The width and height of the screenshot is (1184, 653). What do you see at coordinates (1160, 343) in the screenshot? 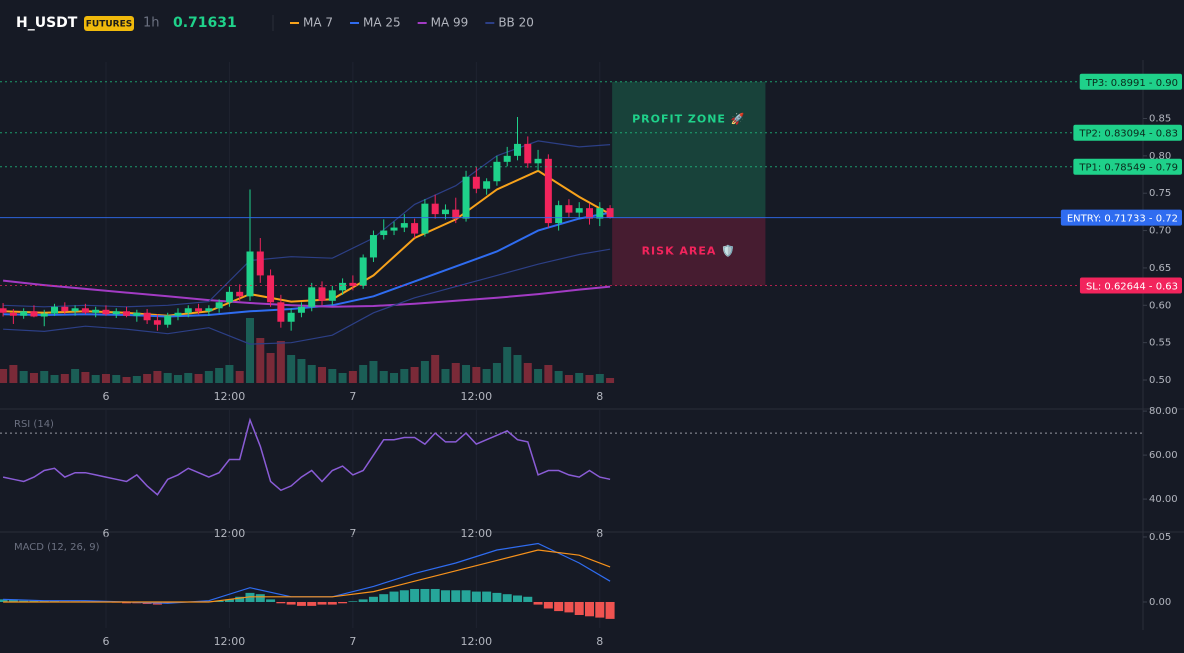
I see `y-tick-label: 0.55` at bounding box center [1160, 343].